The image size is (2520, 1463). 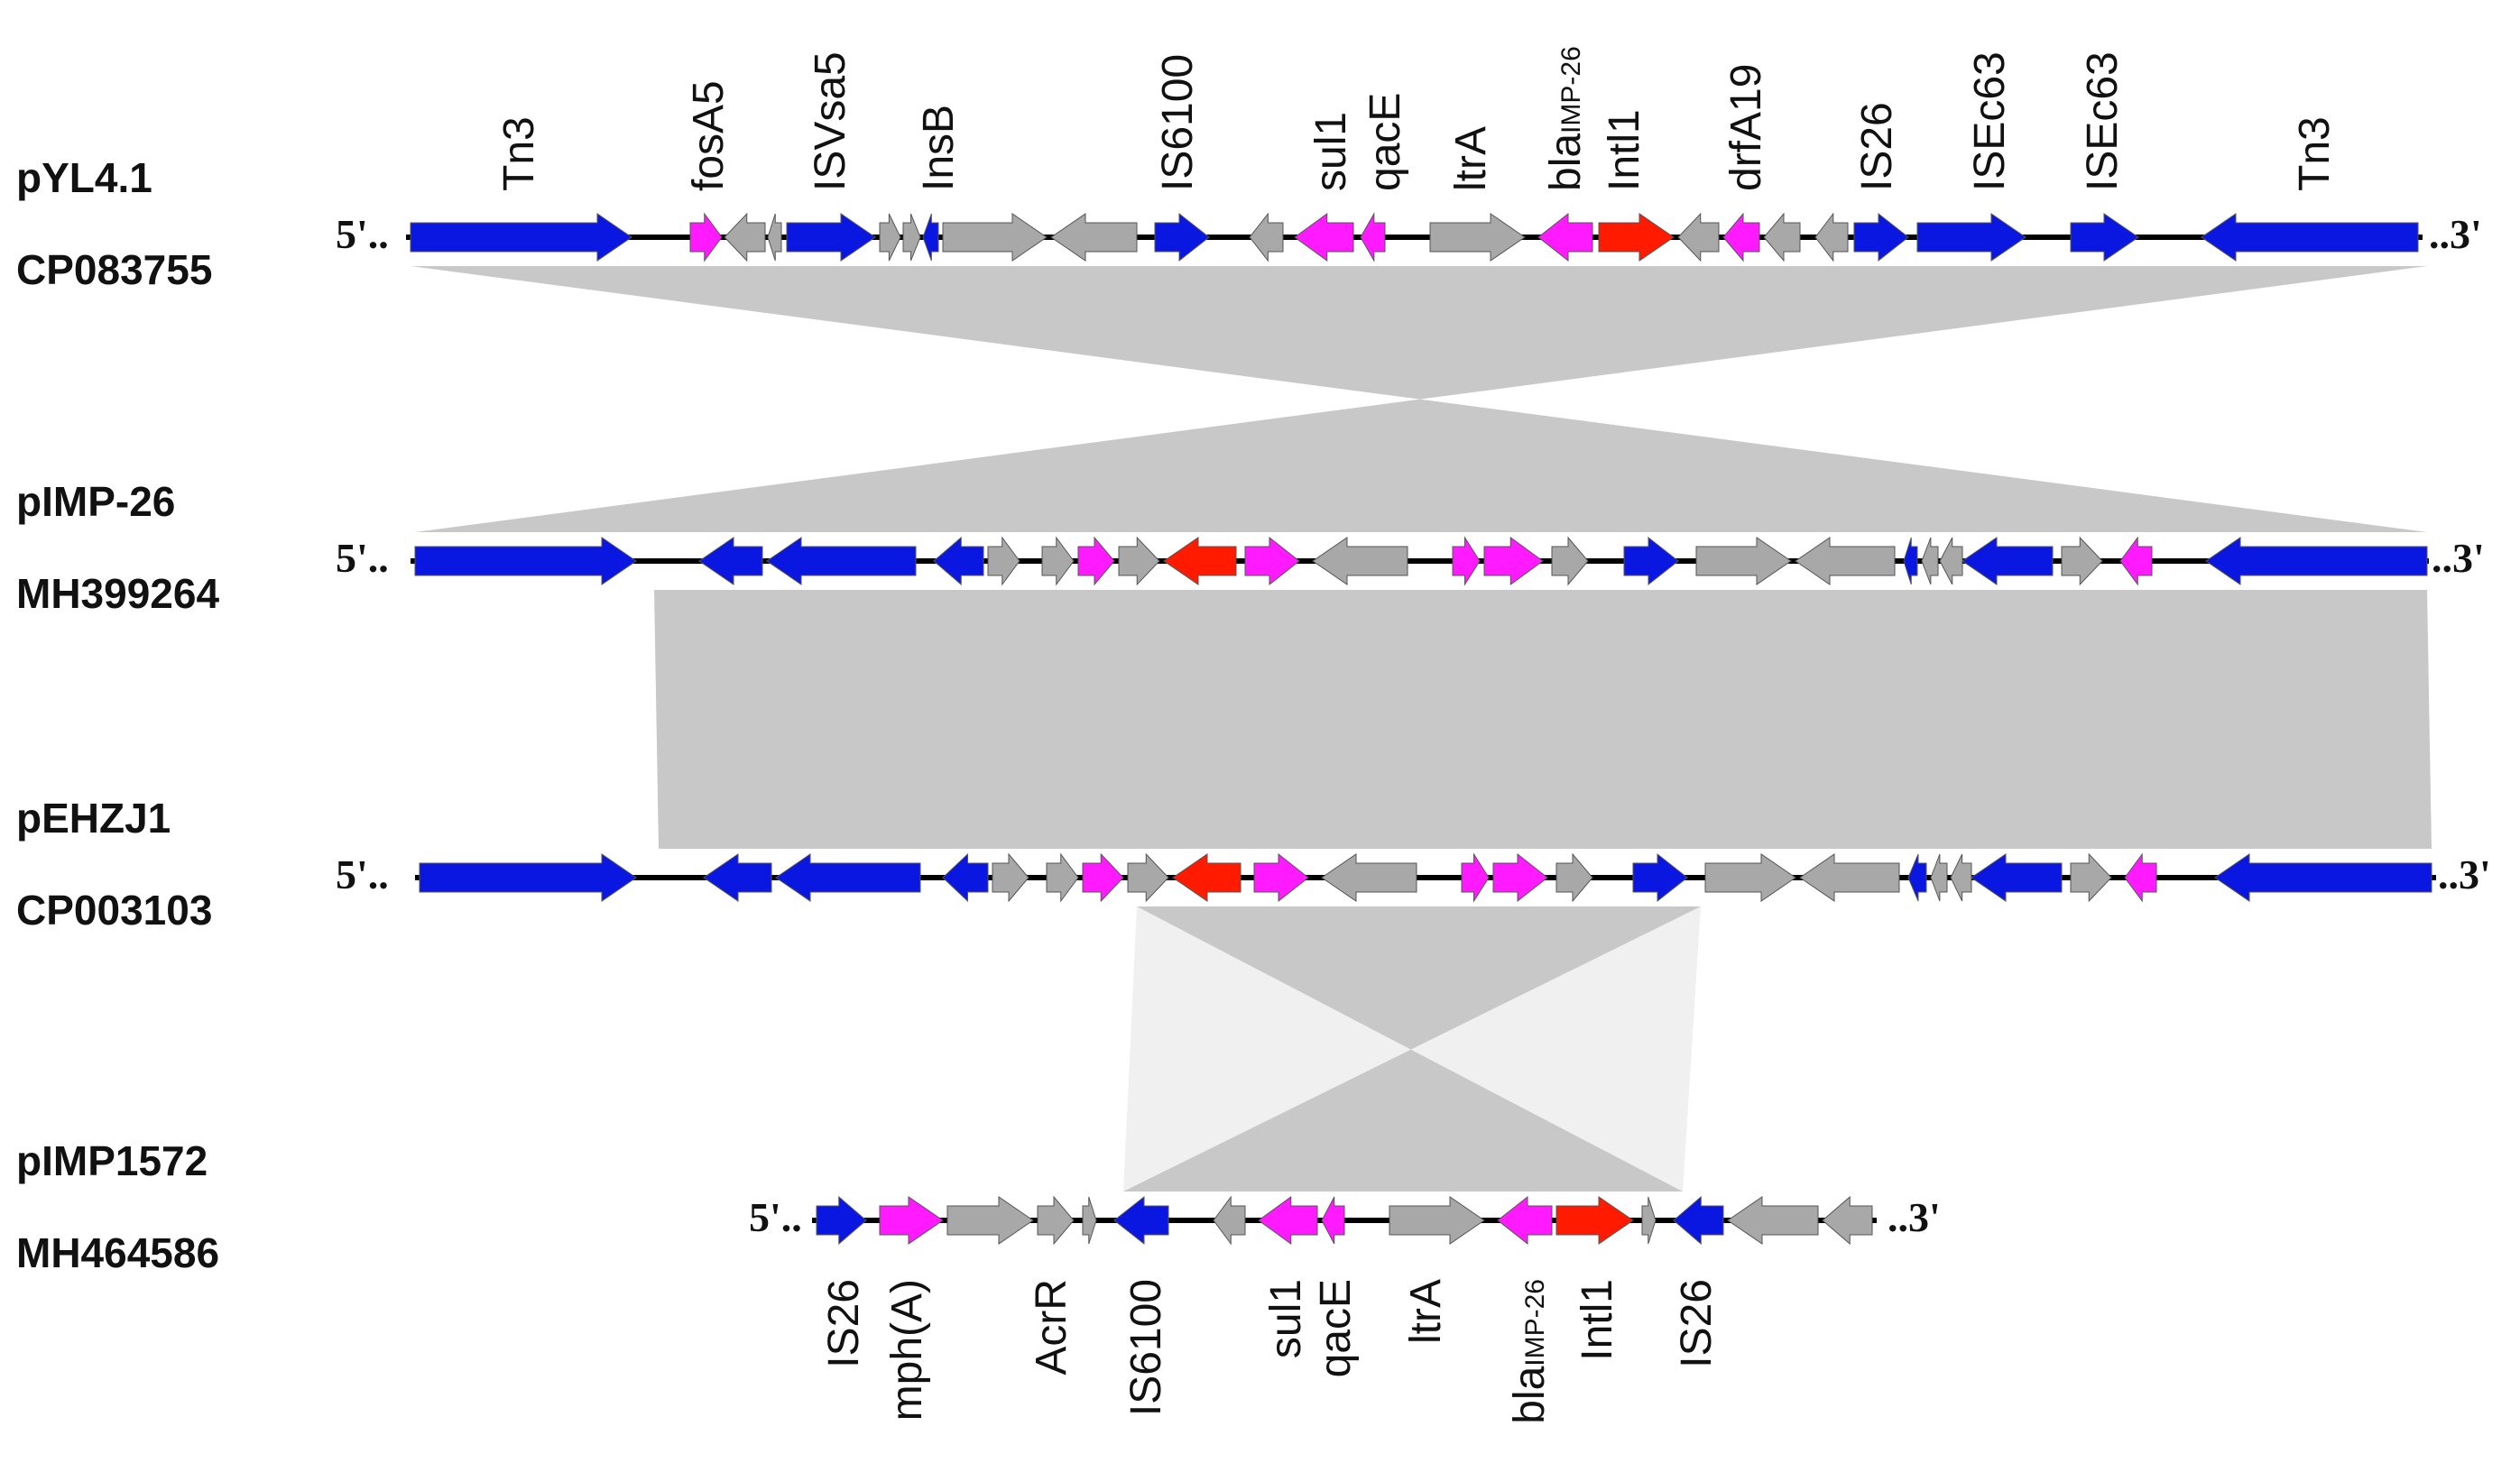 I want to click on plasmid-track: pEHZJ1 CP003103 5'.. ..3', so click(x=1253, y=864).